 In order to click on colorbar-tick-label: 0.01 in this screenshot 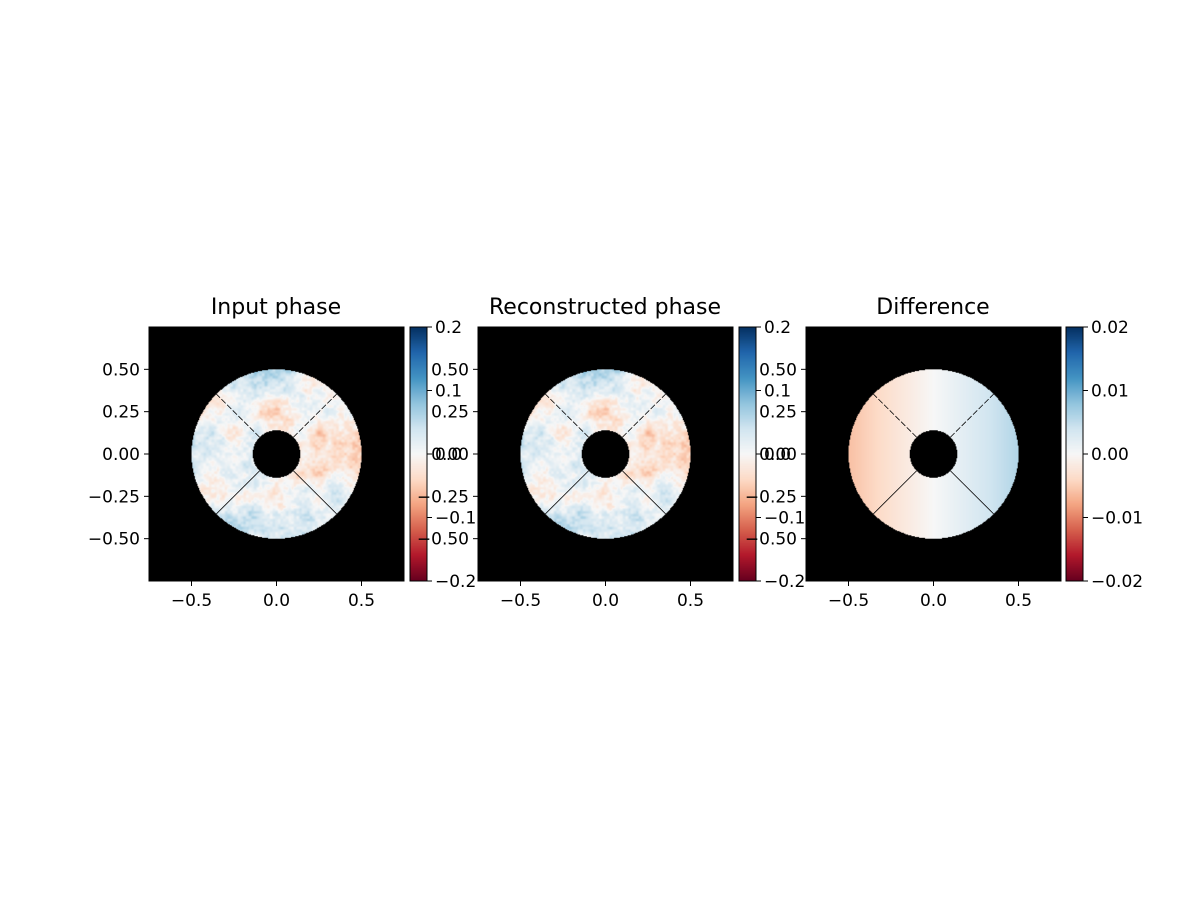, I will do `click(1110, 392)`.